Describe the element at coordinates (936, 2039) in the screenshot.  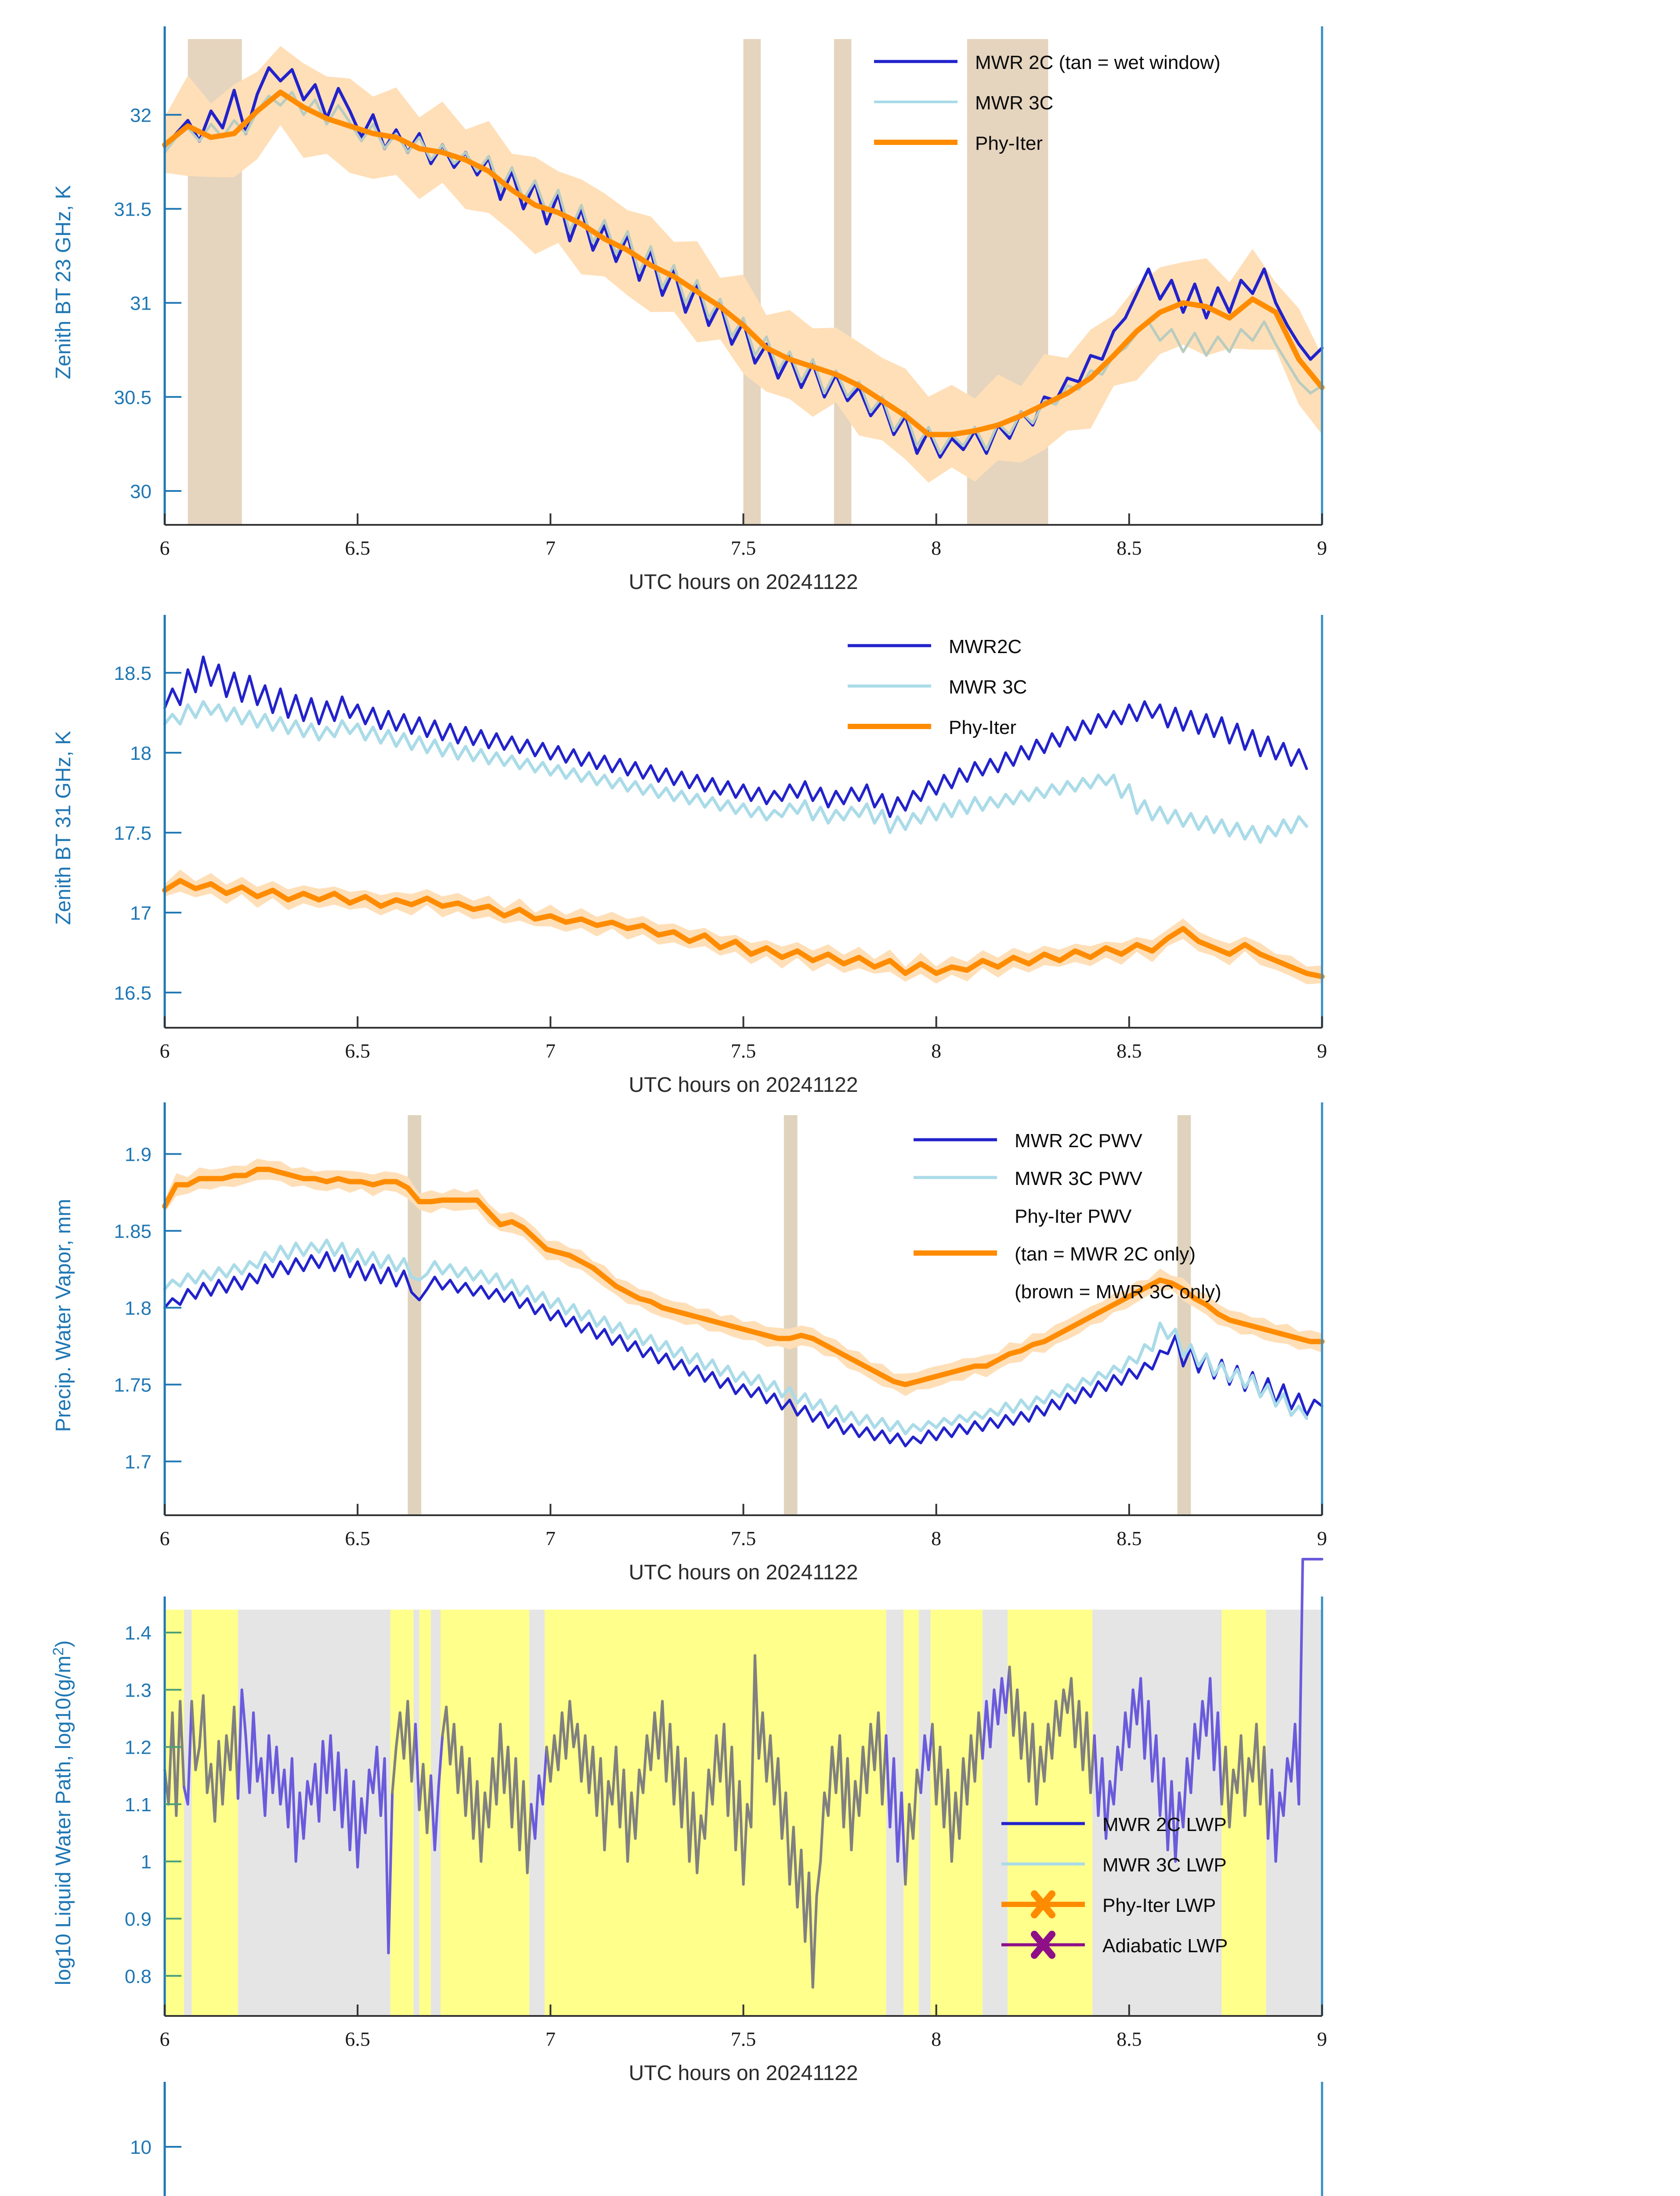
I see `x-tick-label: 8` at that location.